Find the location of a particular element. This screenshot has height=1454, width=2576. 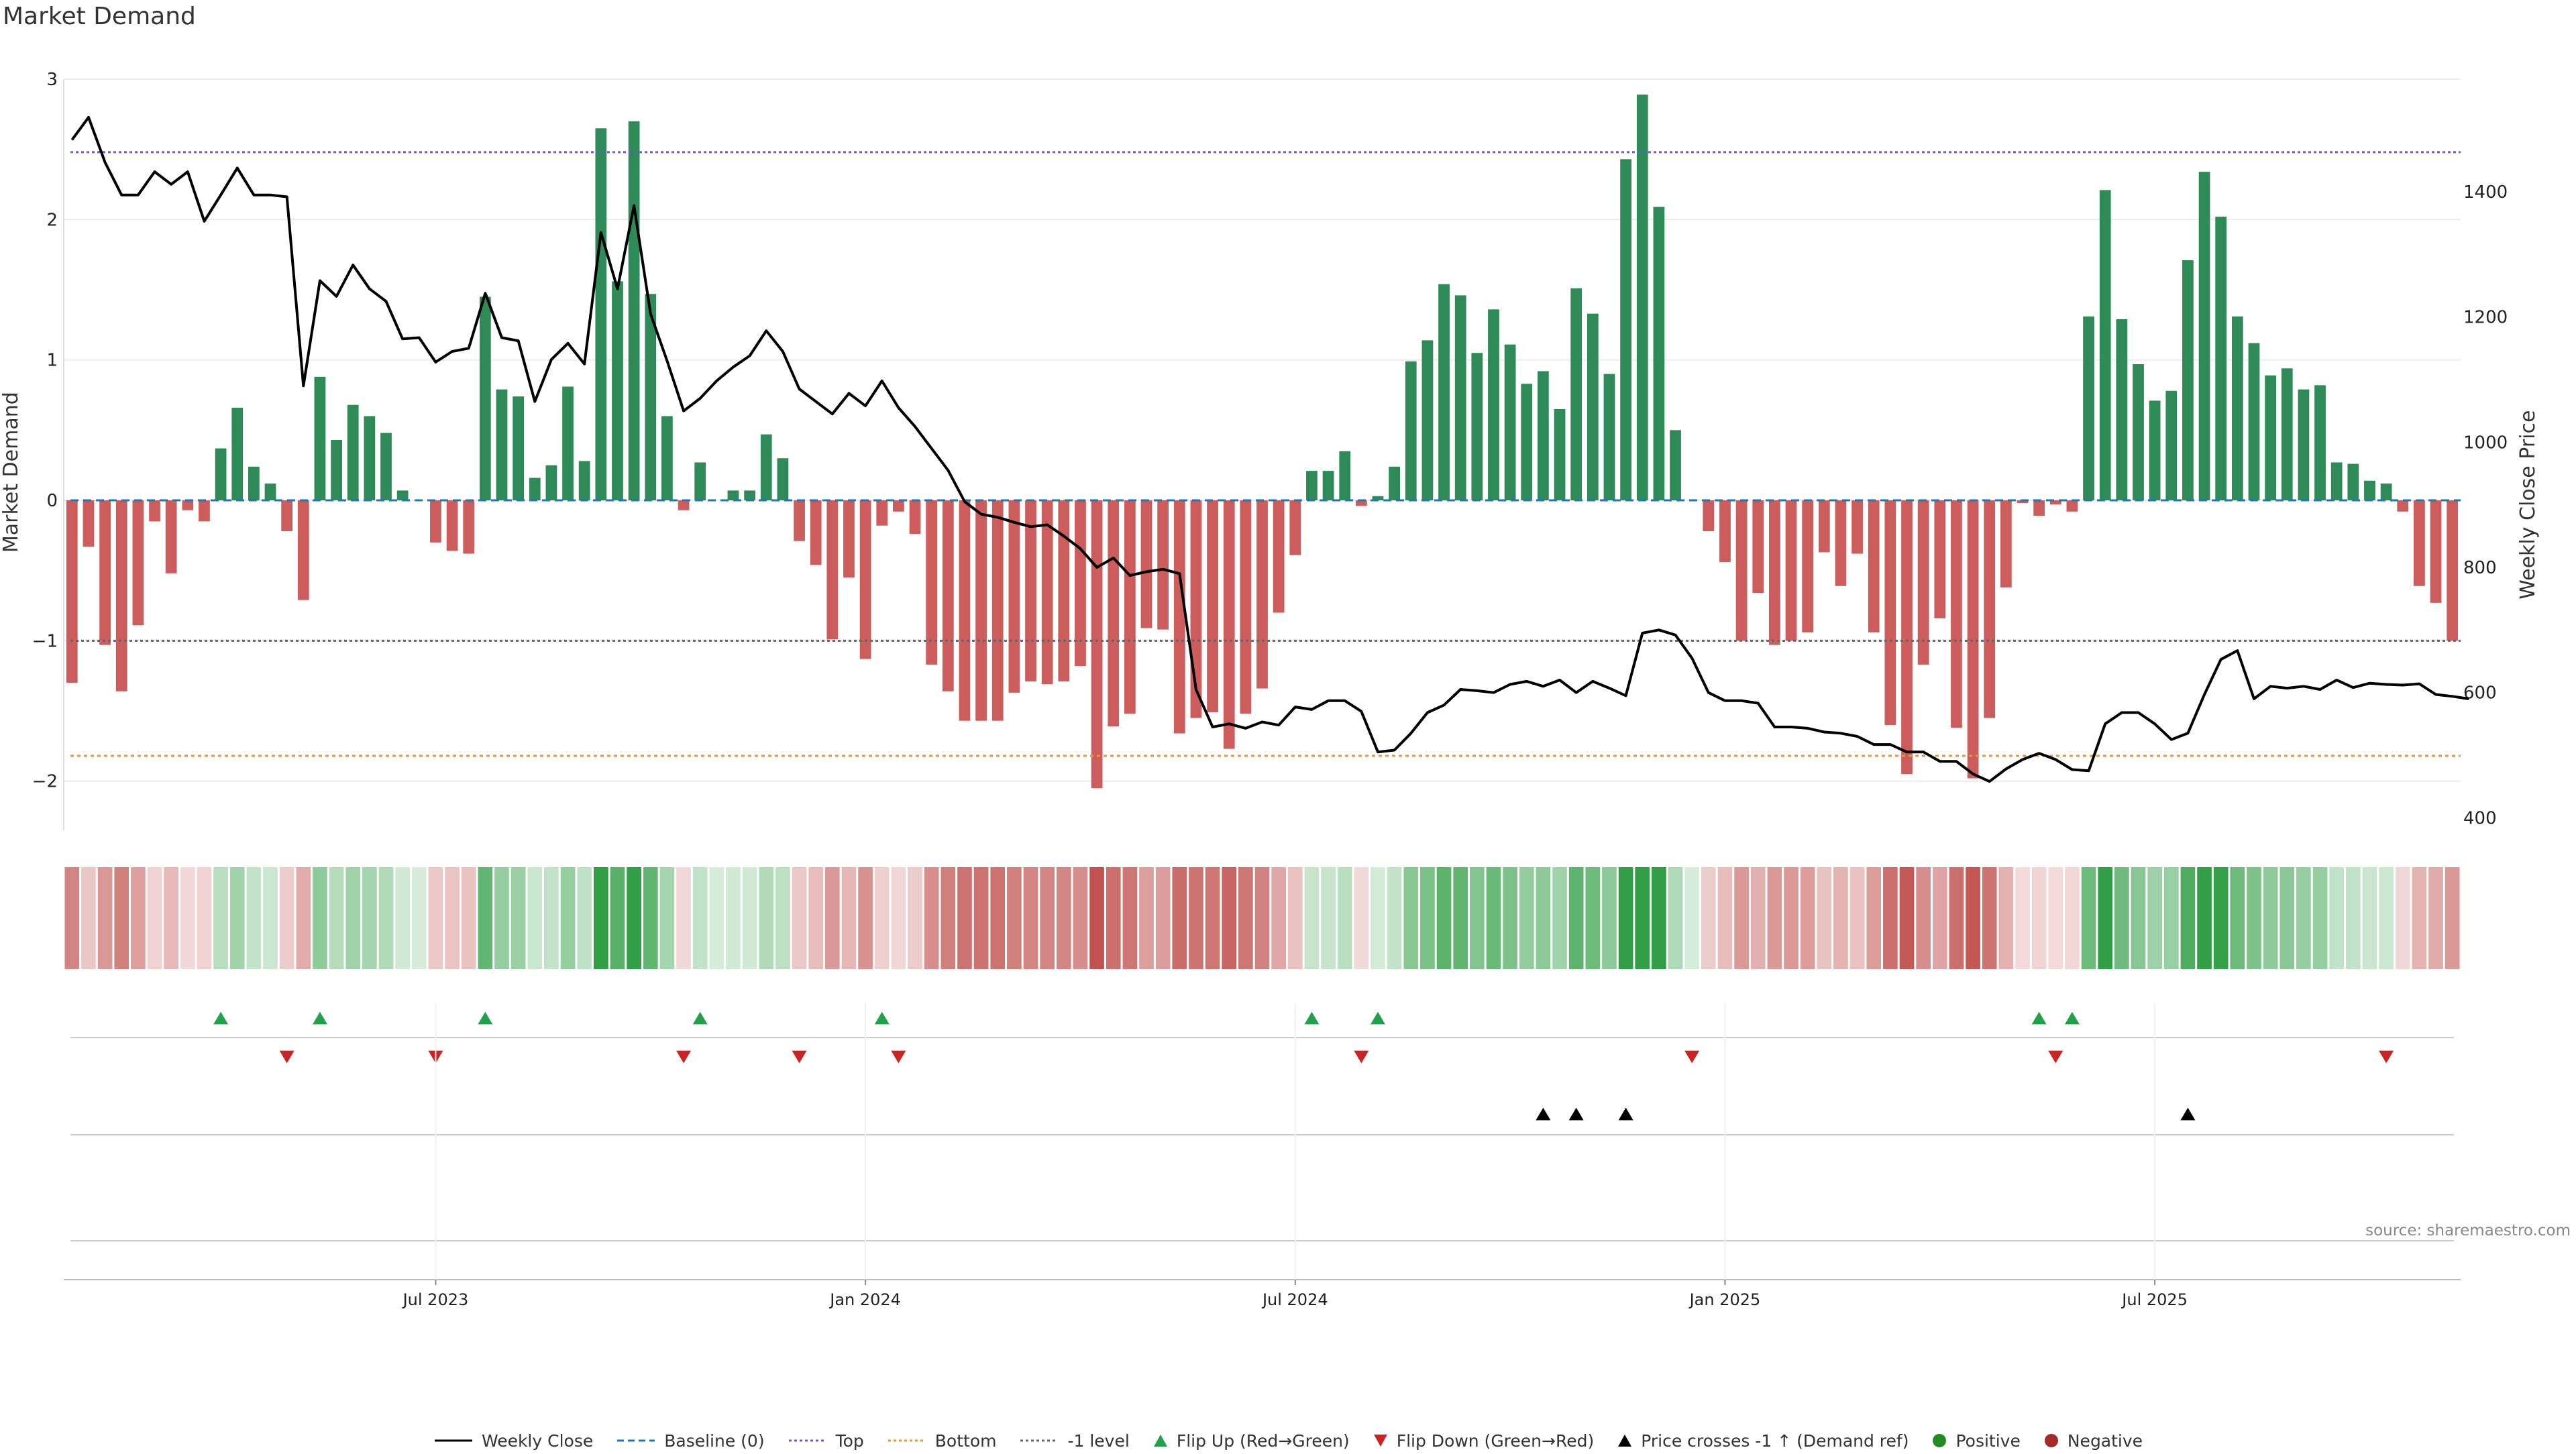

legend-item: Flip Down (Green→Red) is located at coordinates (1484, 1441).